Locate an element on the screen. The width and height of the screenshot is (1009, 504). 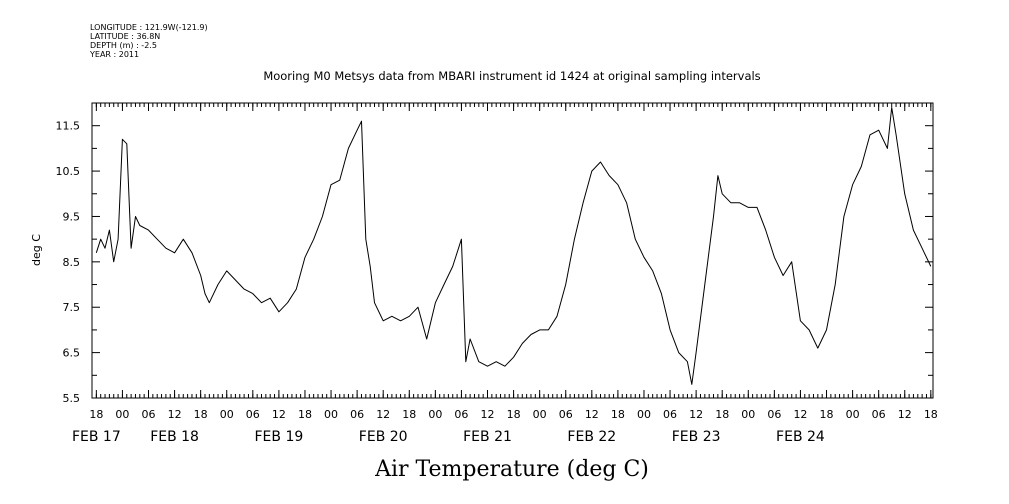
y-tick-label: 9.5 is located at coordinates (72, 216).